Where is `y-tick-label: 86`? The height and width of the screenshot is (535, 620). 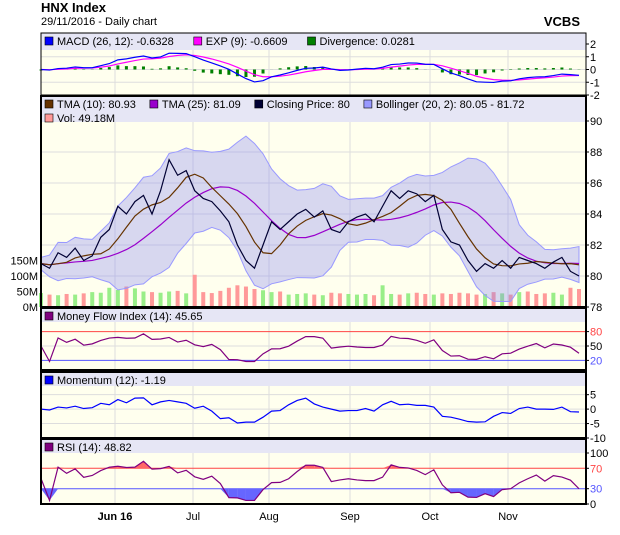
y-tick-label: 86 is located at coordinates (596, 184).